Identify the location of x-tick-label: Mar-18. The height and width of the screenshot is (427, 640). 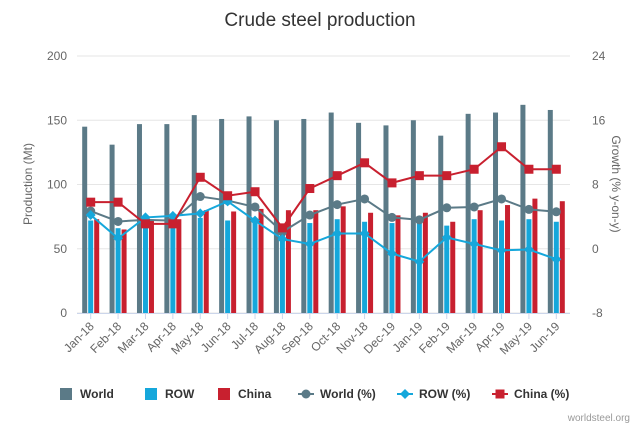
(133, 337).